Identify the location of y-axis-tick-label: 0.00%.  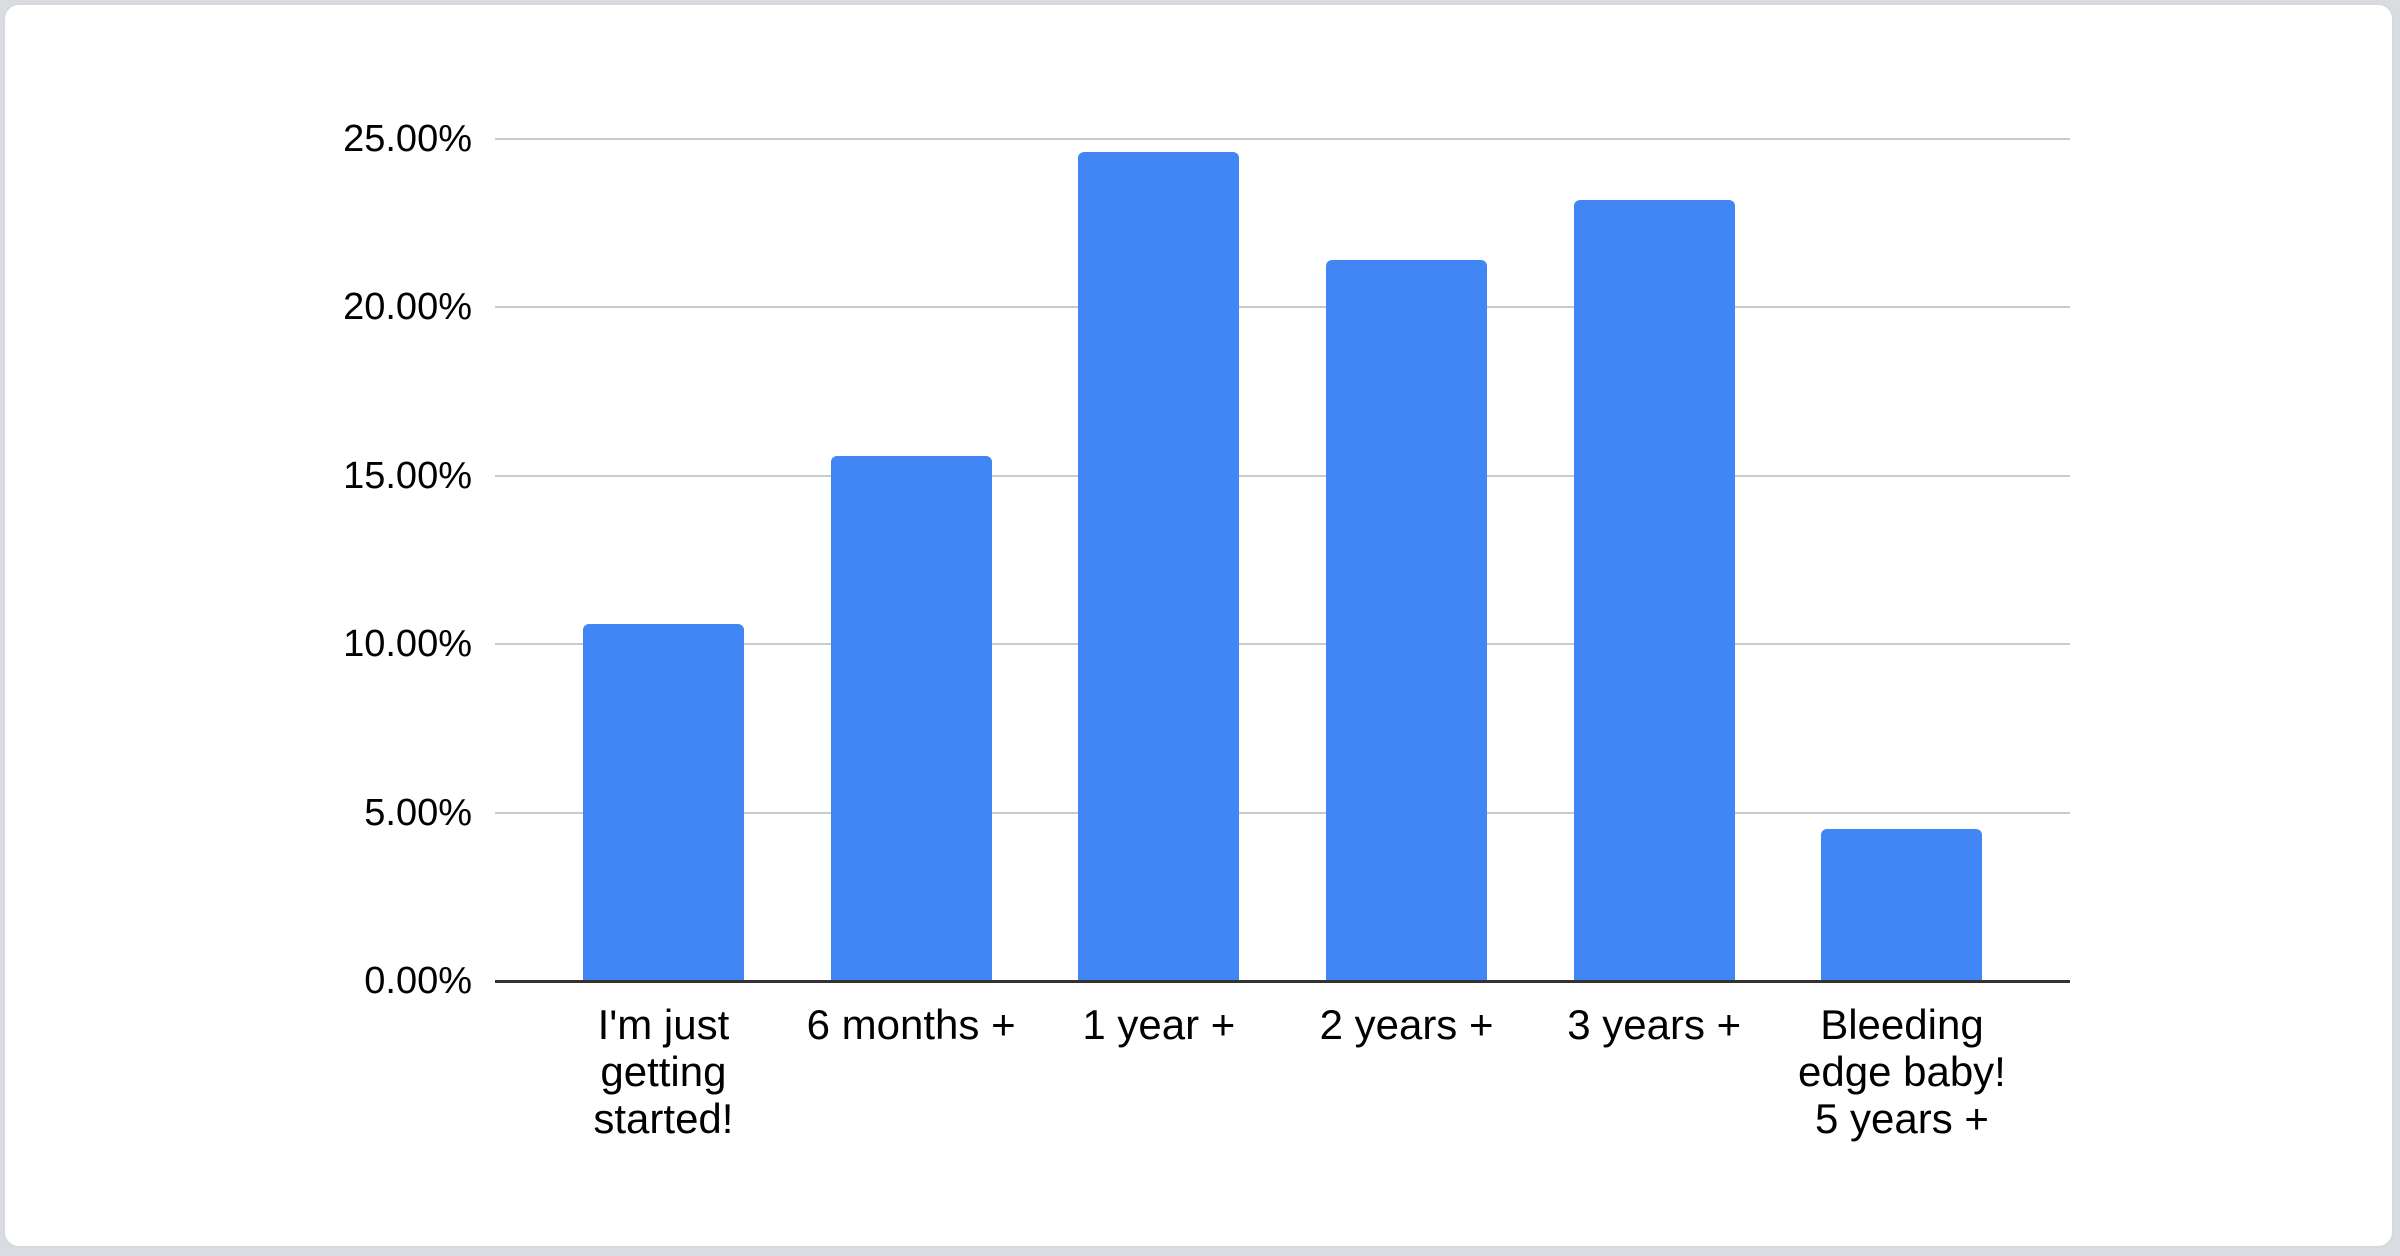
(418, 981).